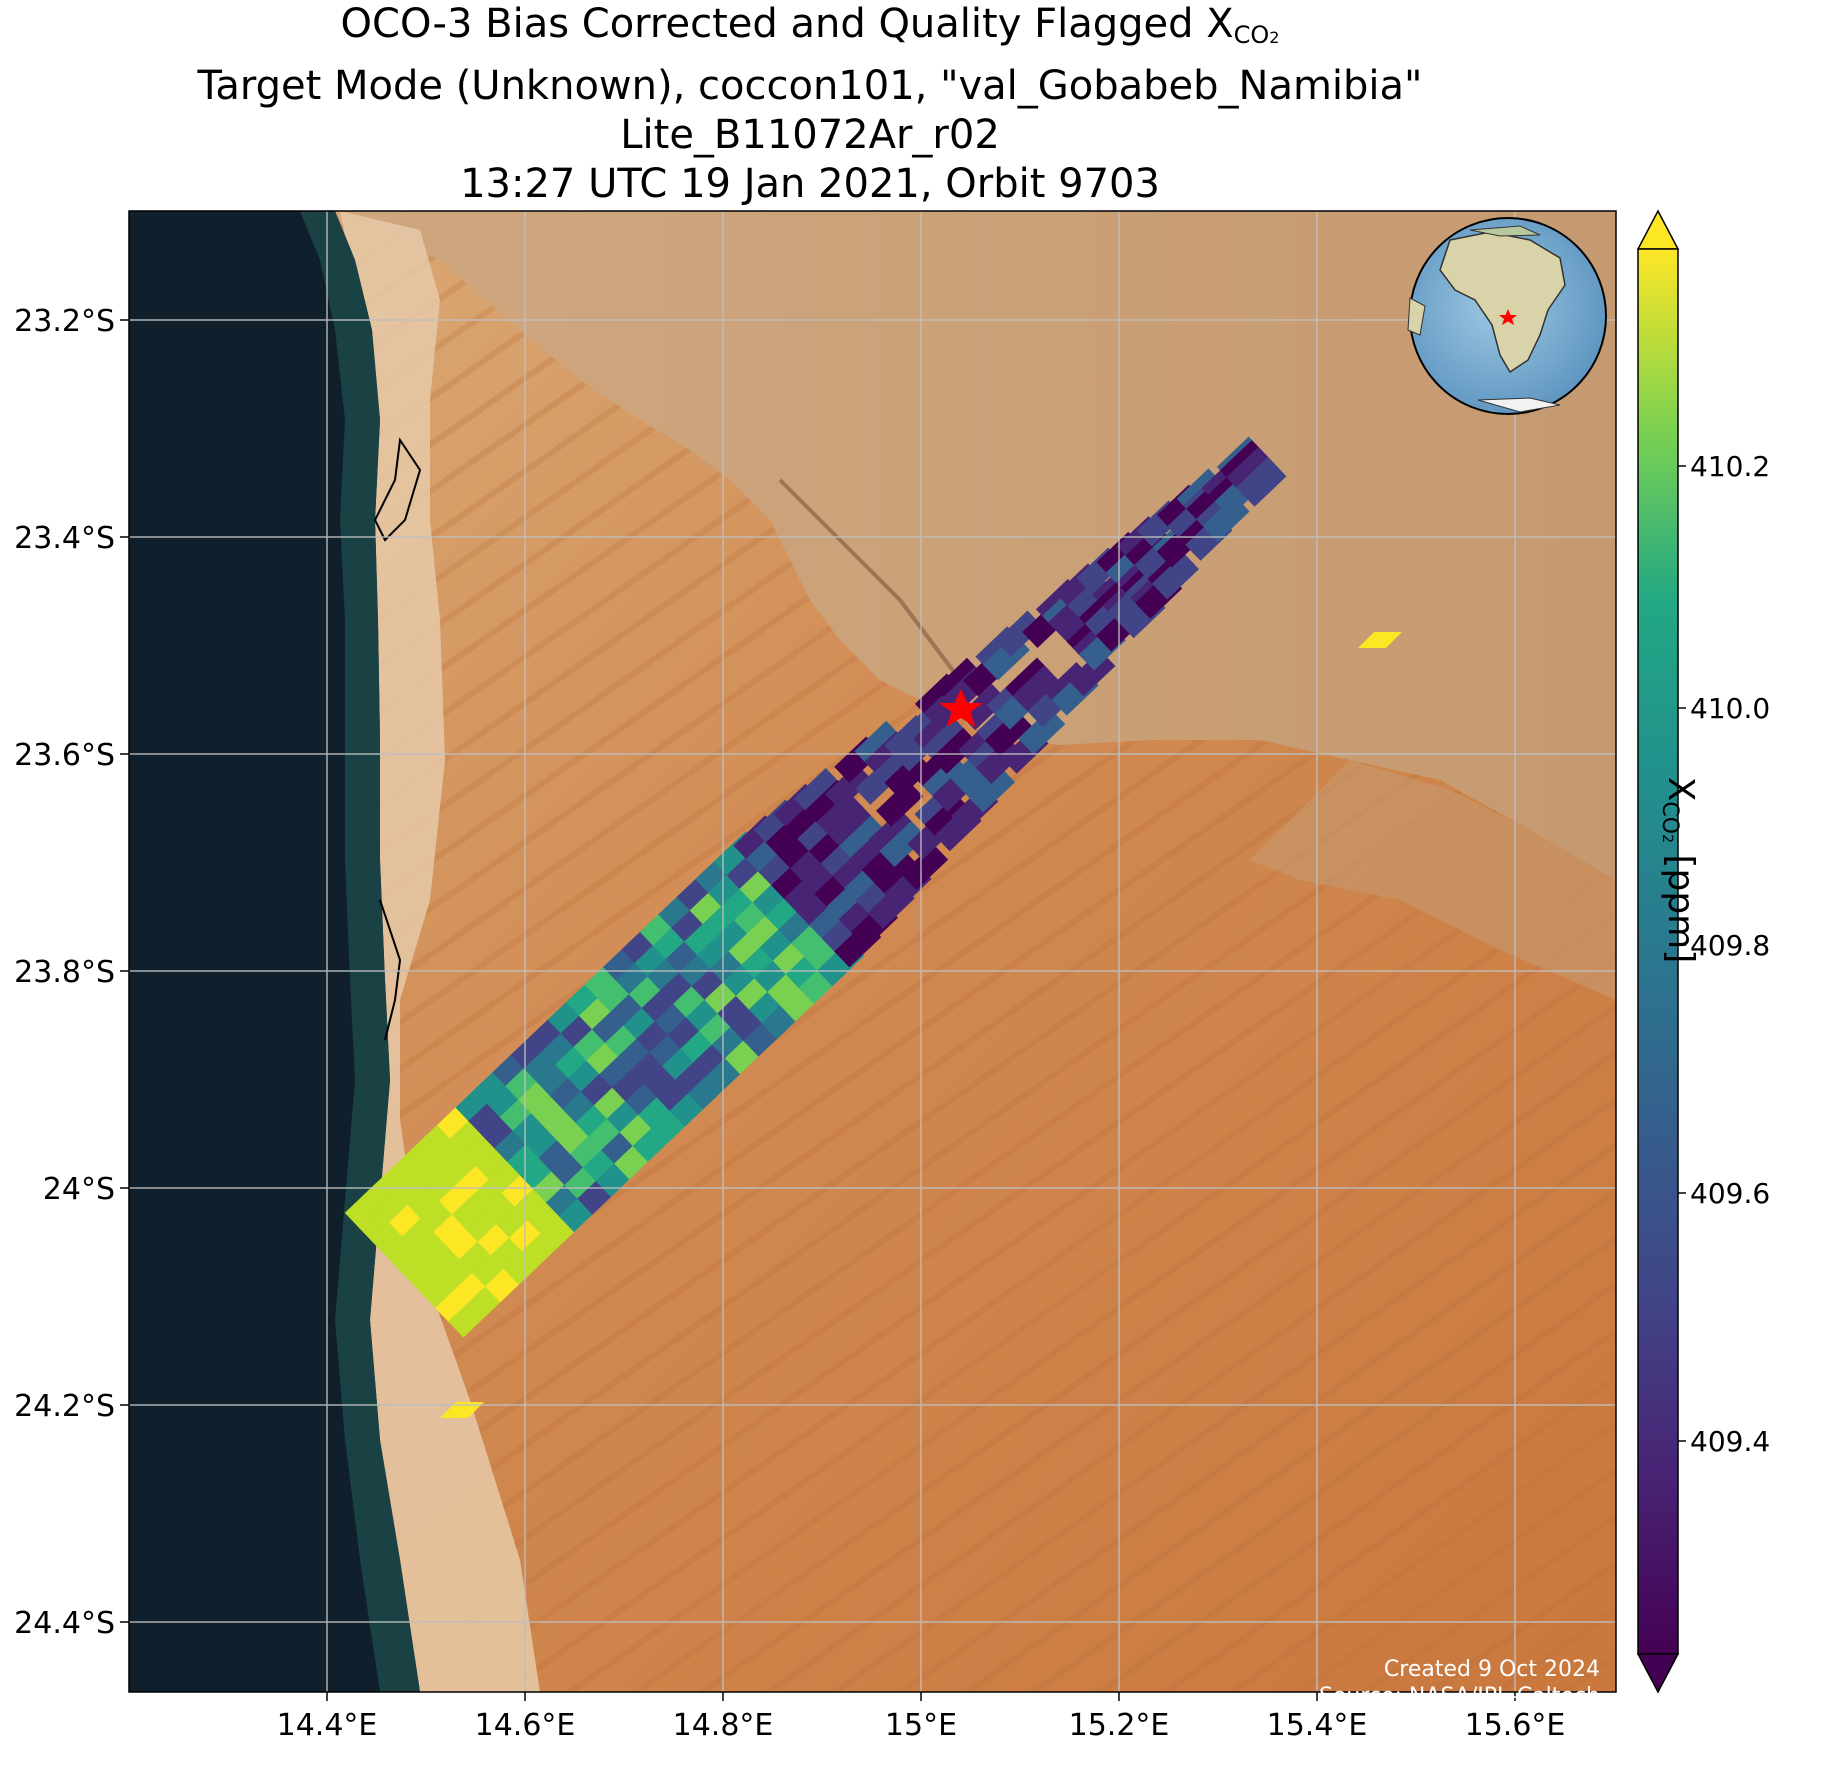 The image size is (1835, 1776). What do you see at coordinates (1502, 302) in the screenshot?
I see `africa-landmass` at bounding box center [1502, 302].